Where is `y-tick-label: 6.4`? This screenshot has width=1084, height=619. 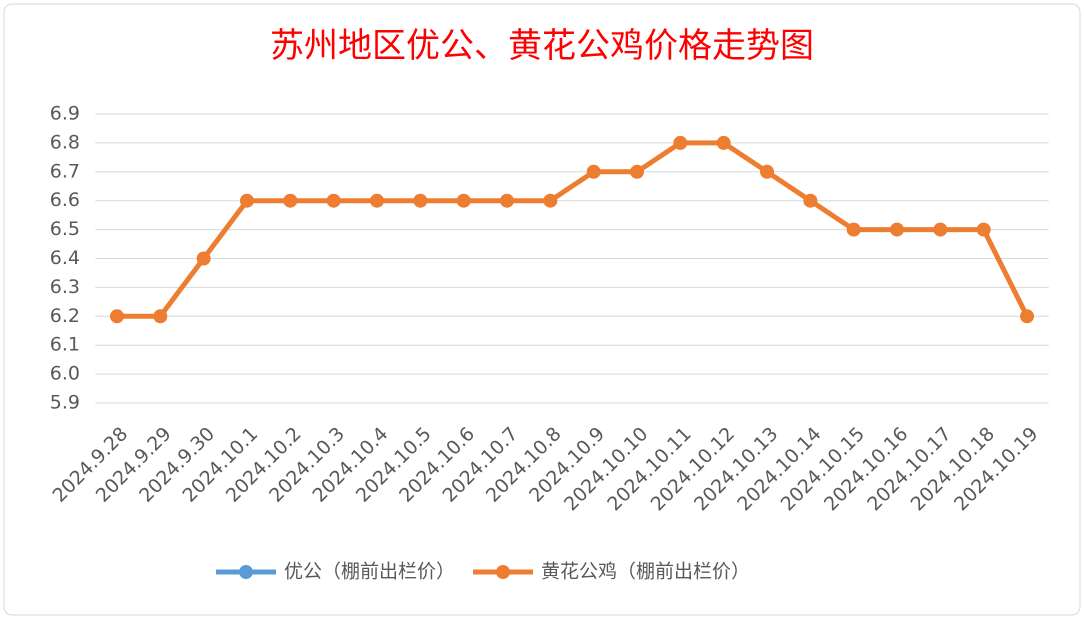 y-tick-label: 6.4 is located at coordinates (65, 258).